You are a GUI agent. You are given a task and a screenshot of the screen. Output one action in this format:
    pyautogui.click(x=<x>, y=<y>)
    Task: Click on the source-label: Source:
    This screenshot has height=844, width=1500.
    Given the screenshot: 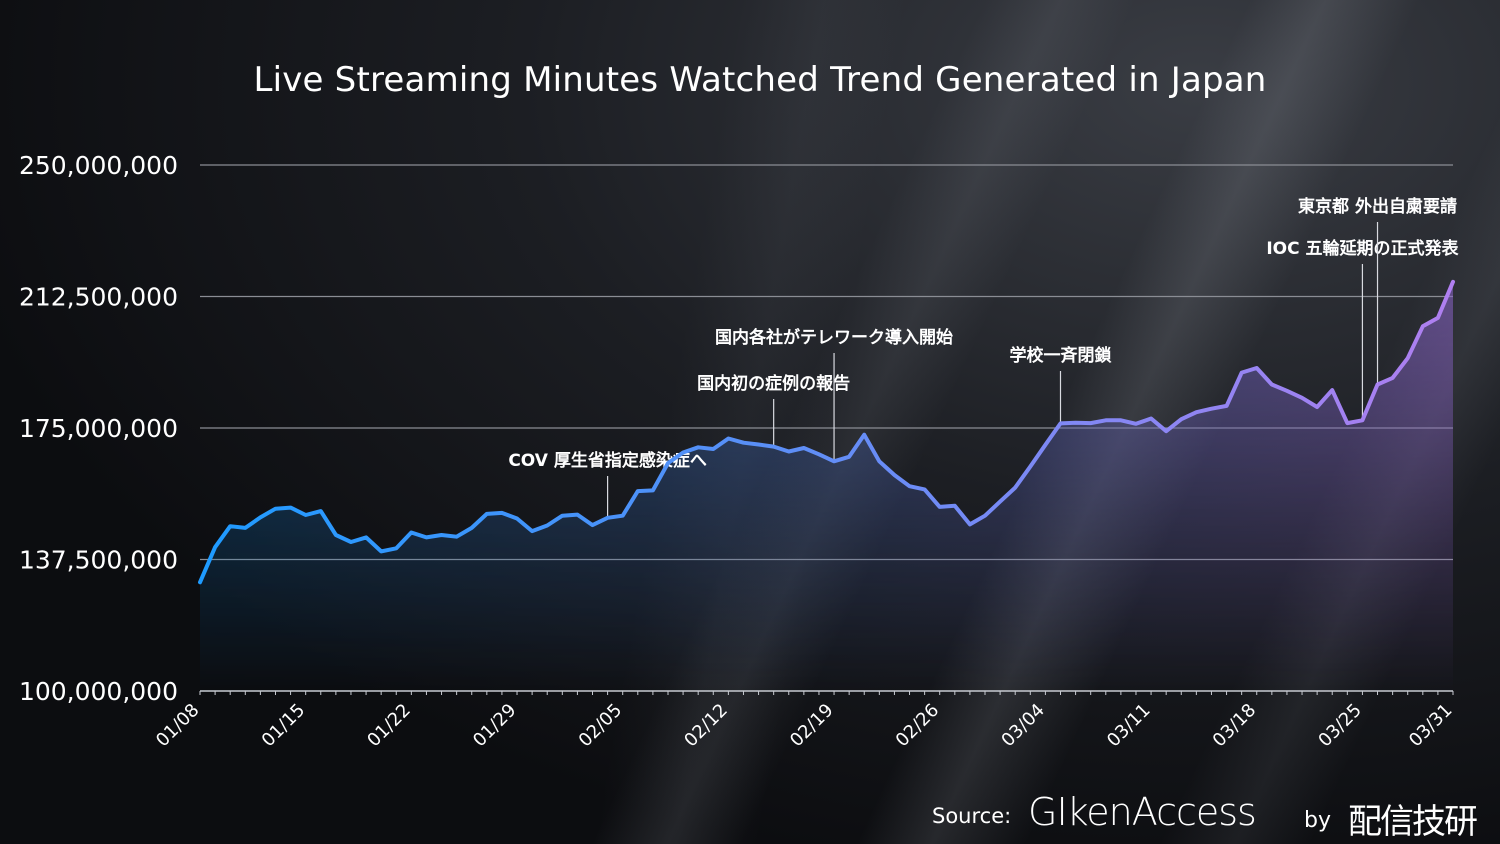 What is the action you would take?
    pyautogui.click(x=972, y=816)
    